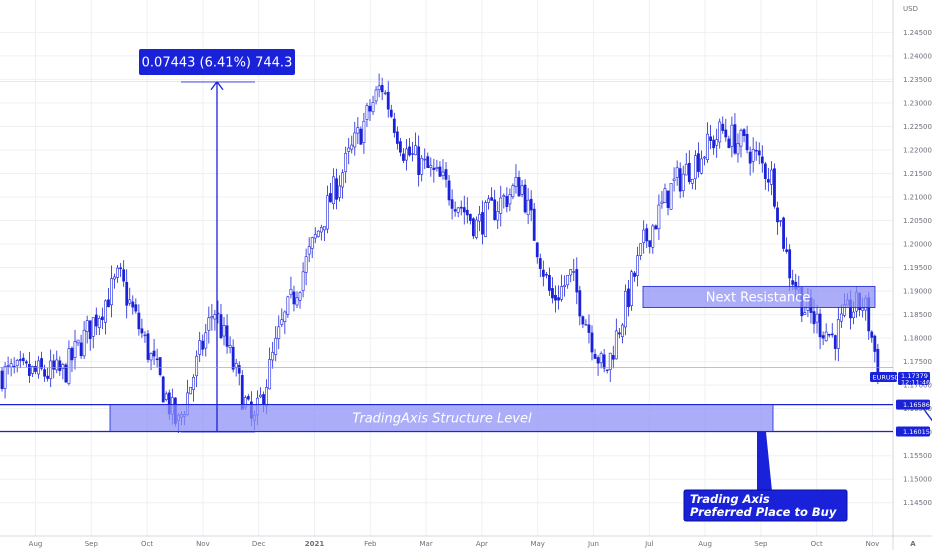 This screenshot has height=550, width=932. I want to click on time-tick-label: Feb, so click(370, 544).